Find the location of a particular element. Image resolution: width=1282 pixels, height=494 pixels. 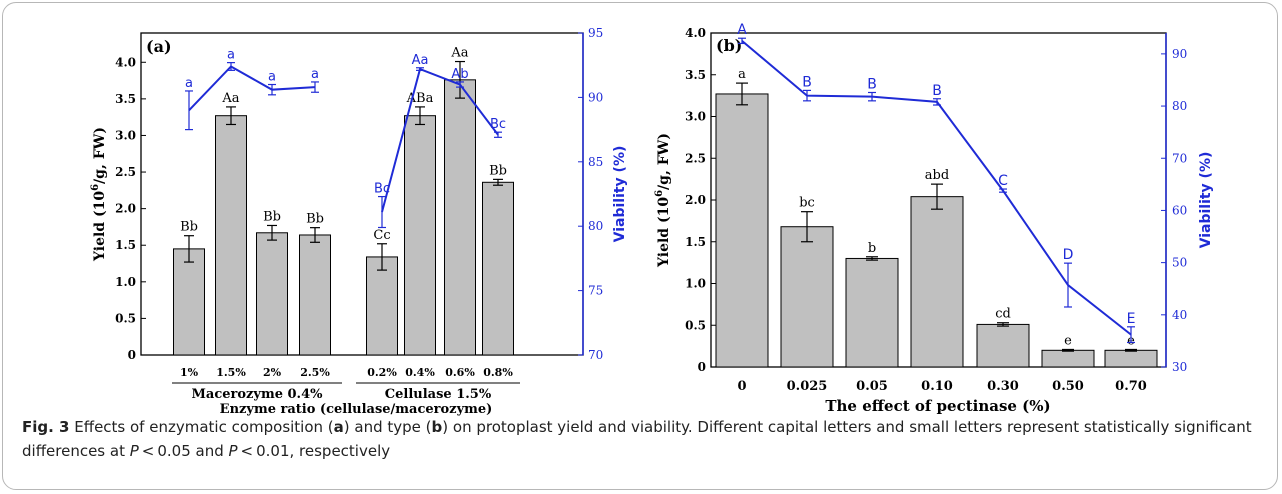

panel-b-y2-axis-label: Viability (%) is located at coordinates (1206, 200).